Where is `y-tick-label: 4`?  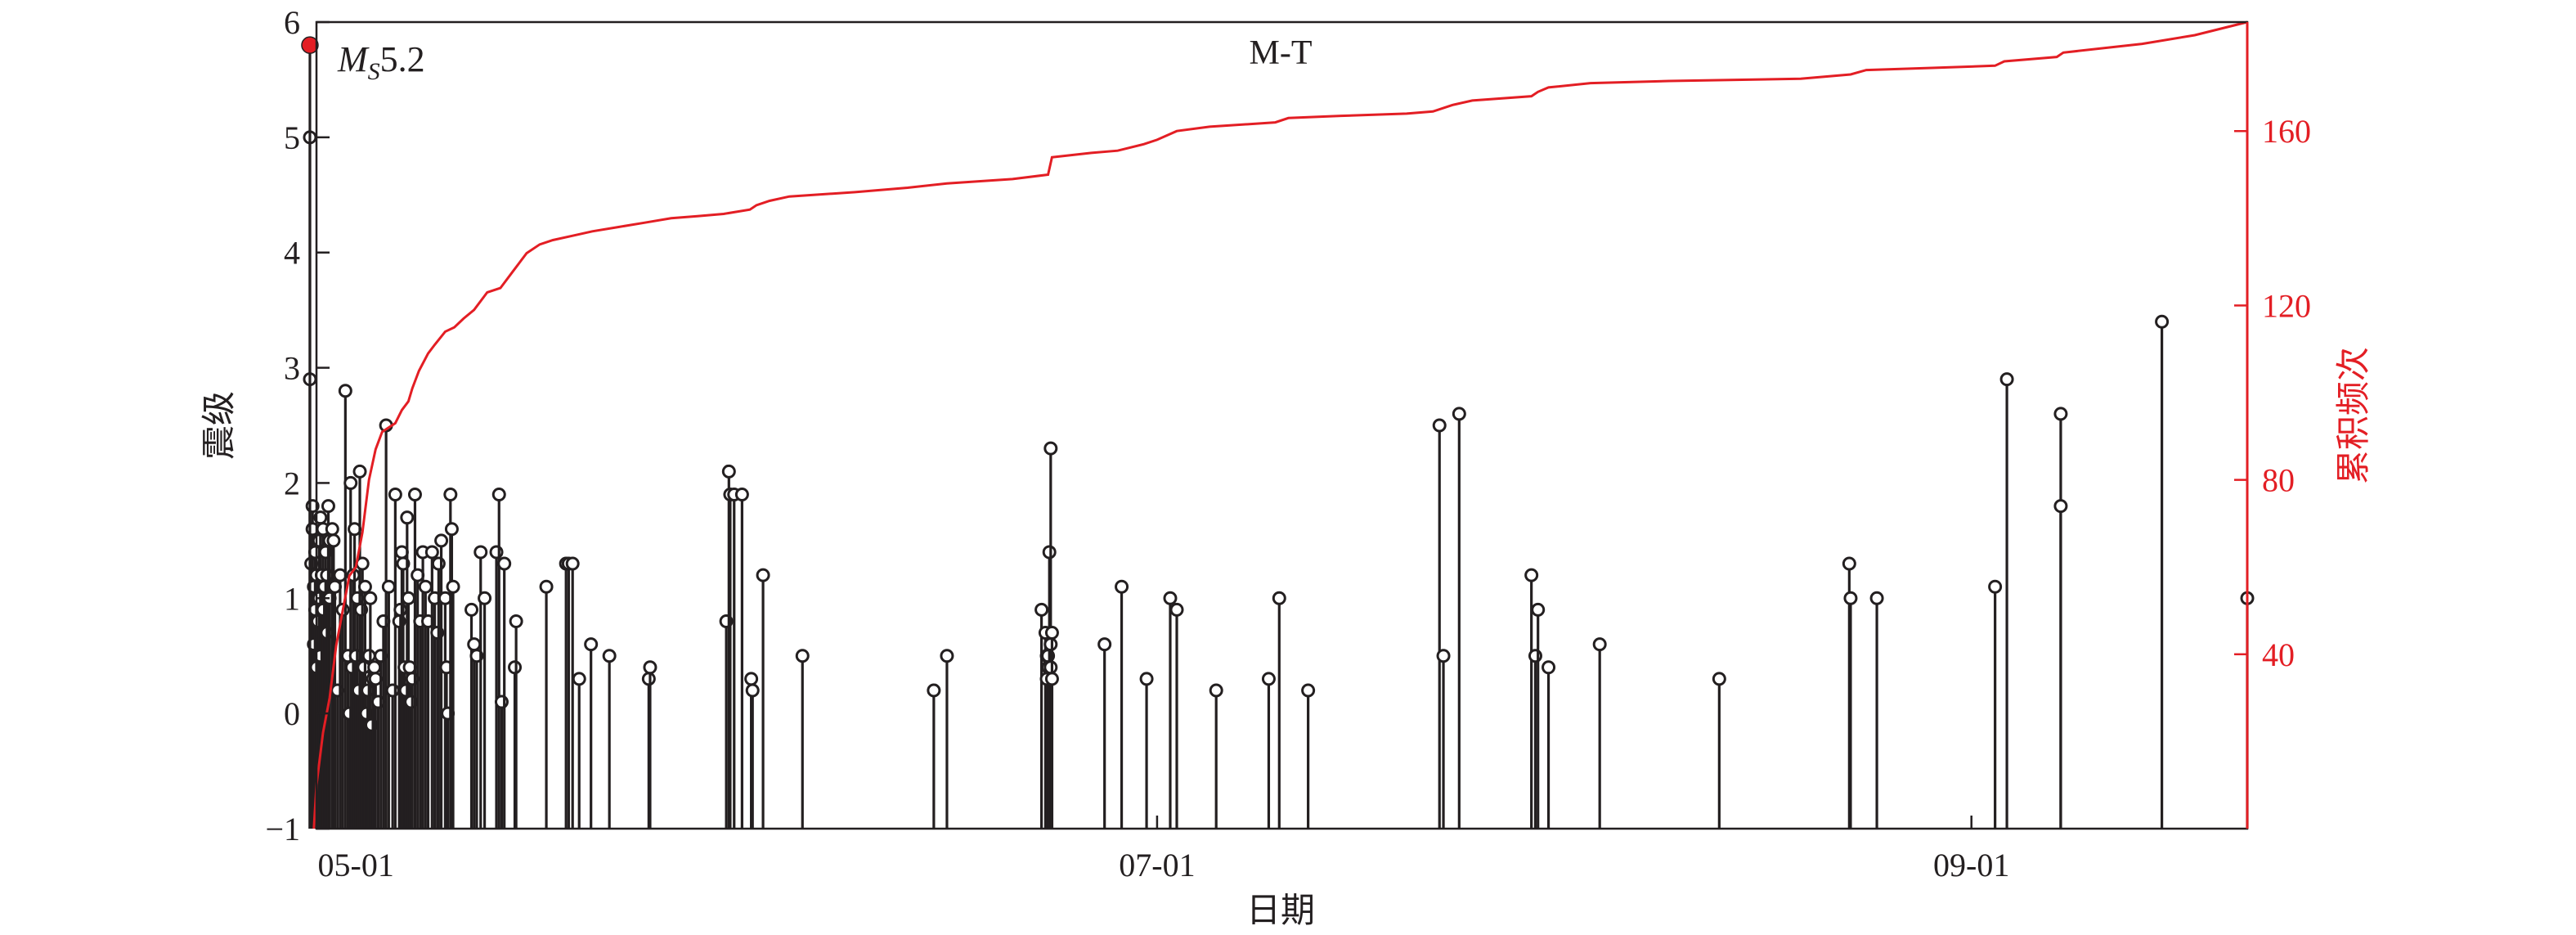 y-tick-label: 4 is located at coordinates (292, 253).